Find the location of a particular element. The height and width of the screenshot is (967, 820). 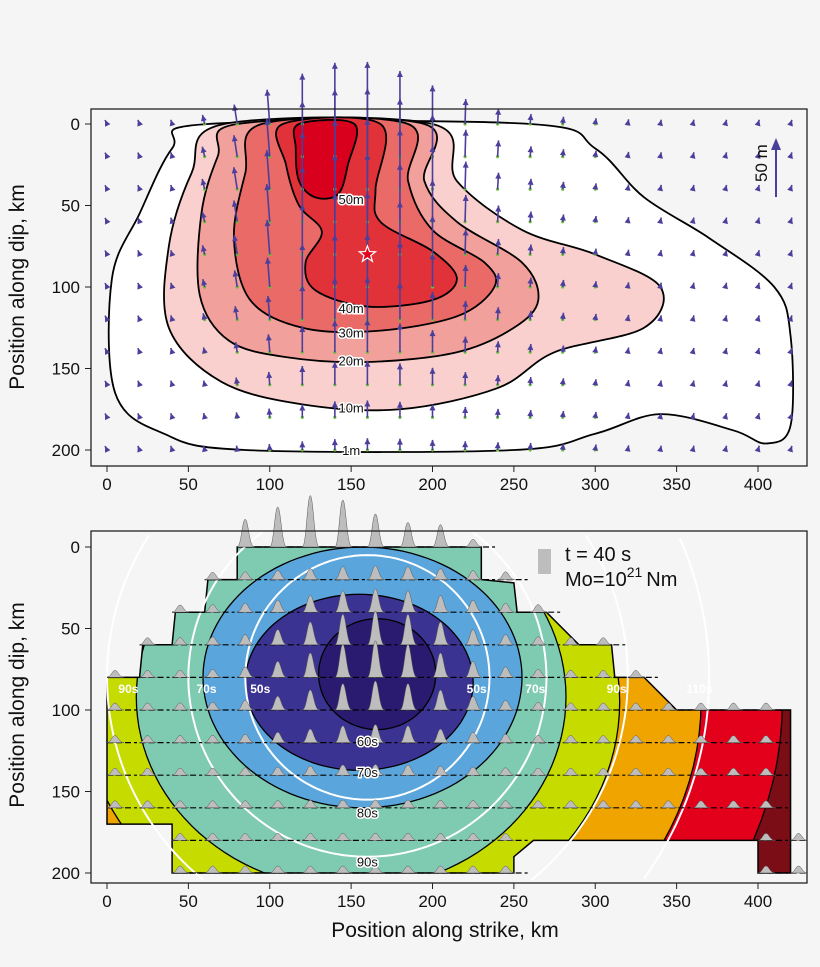

x-tick-label: 200 is located at coordinates (432, 484).